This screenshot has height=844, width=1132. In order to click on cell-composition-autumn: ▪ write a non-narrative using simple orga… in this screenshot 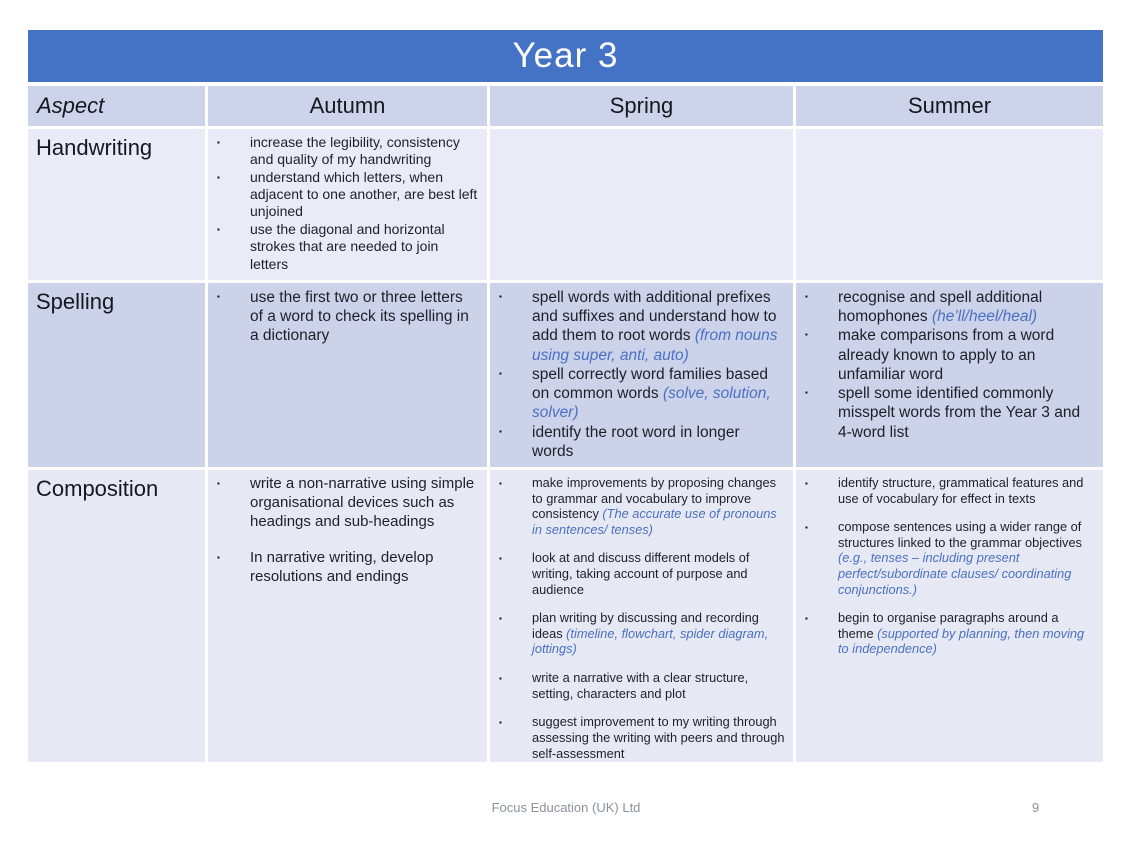, I will do `click(347, 616)`.